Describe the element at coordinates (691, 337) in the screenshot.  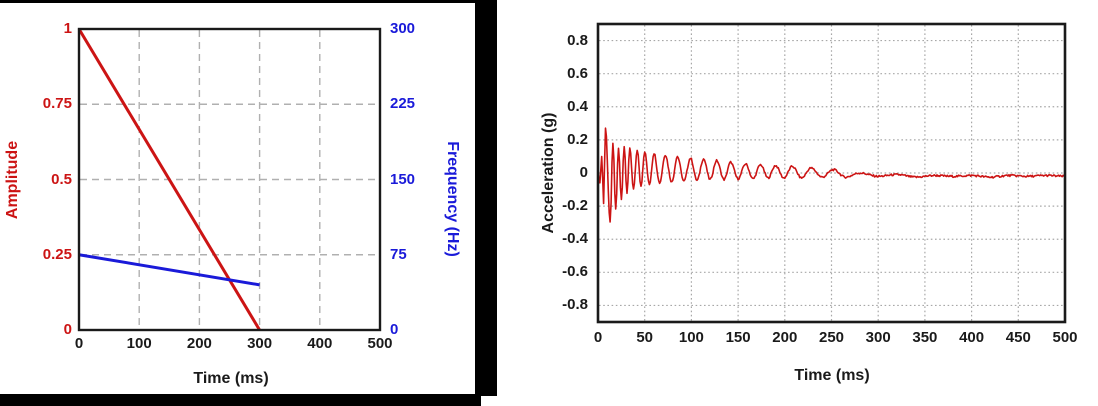
I see `right-chart-time-tick-label: 100` at that location.